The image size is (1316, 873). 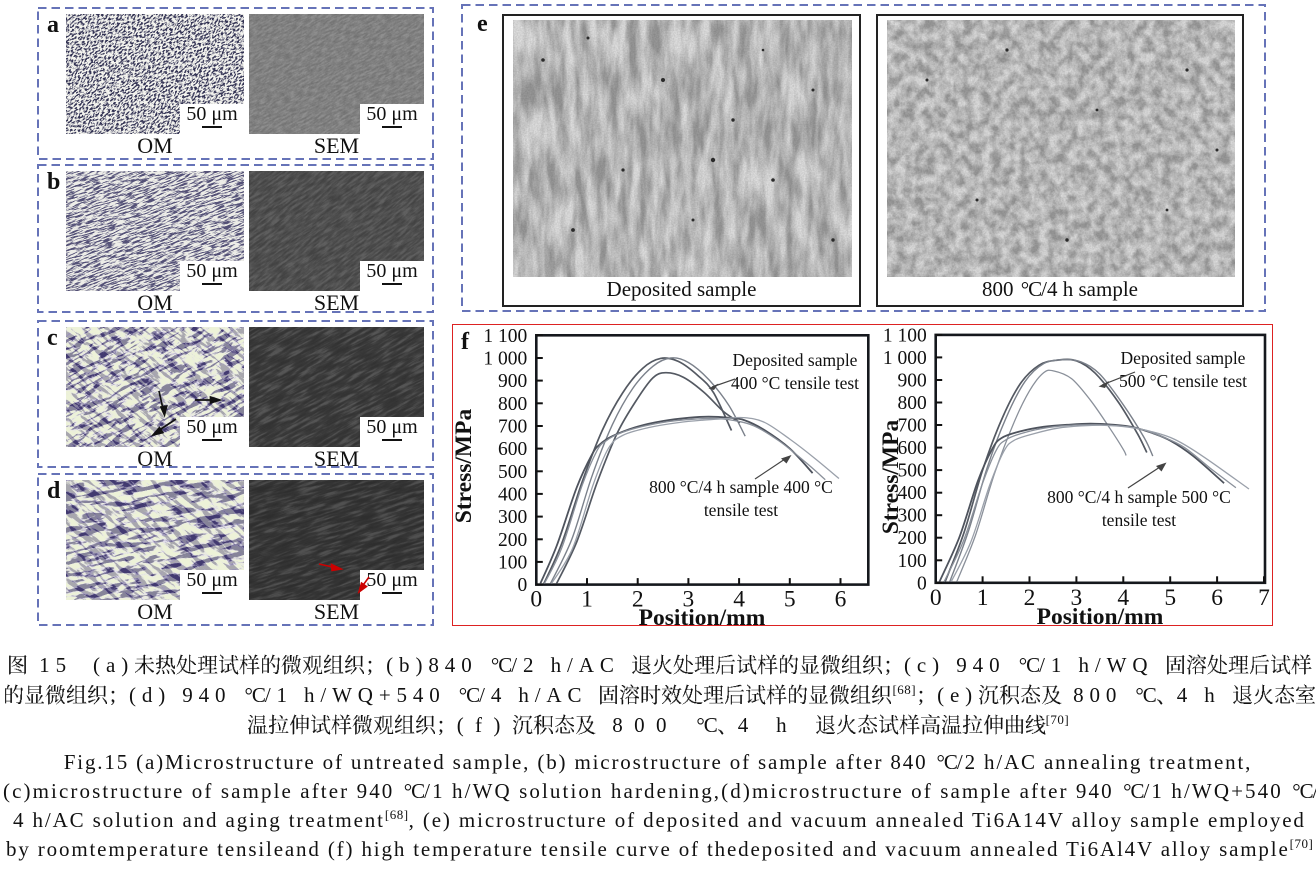 What do you see at coordinates (795, 383) in the screenshot?
I see `svg-text: 400 °C tensile test` at bounding box center [795, 383].